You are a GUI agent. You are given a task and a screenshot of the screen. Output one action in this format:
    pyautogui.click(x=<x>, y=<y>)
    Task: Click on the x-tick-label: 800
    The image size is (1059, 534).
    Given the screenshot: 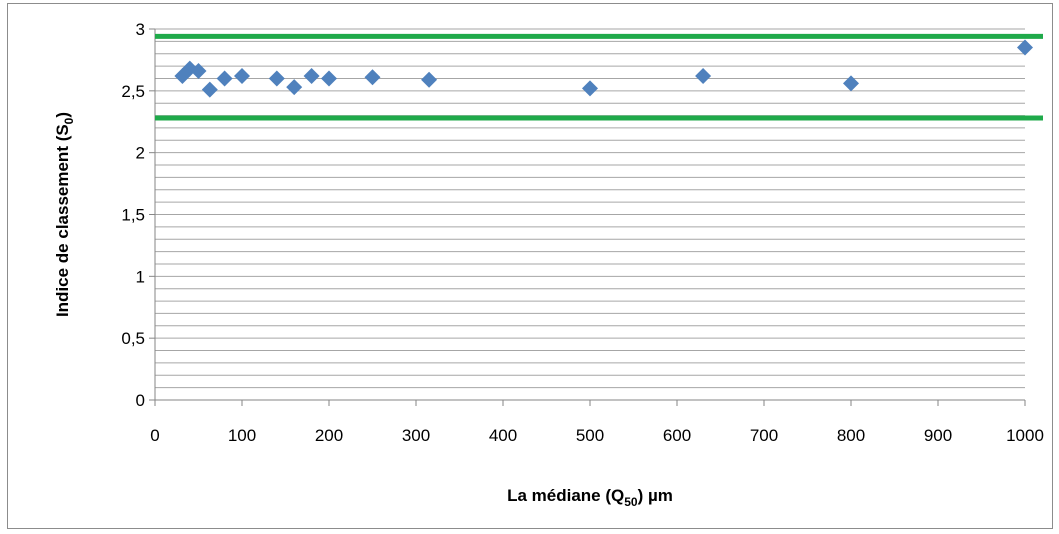 What is the action you would take?
    pyautogui.click(x=851, y=435)
    